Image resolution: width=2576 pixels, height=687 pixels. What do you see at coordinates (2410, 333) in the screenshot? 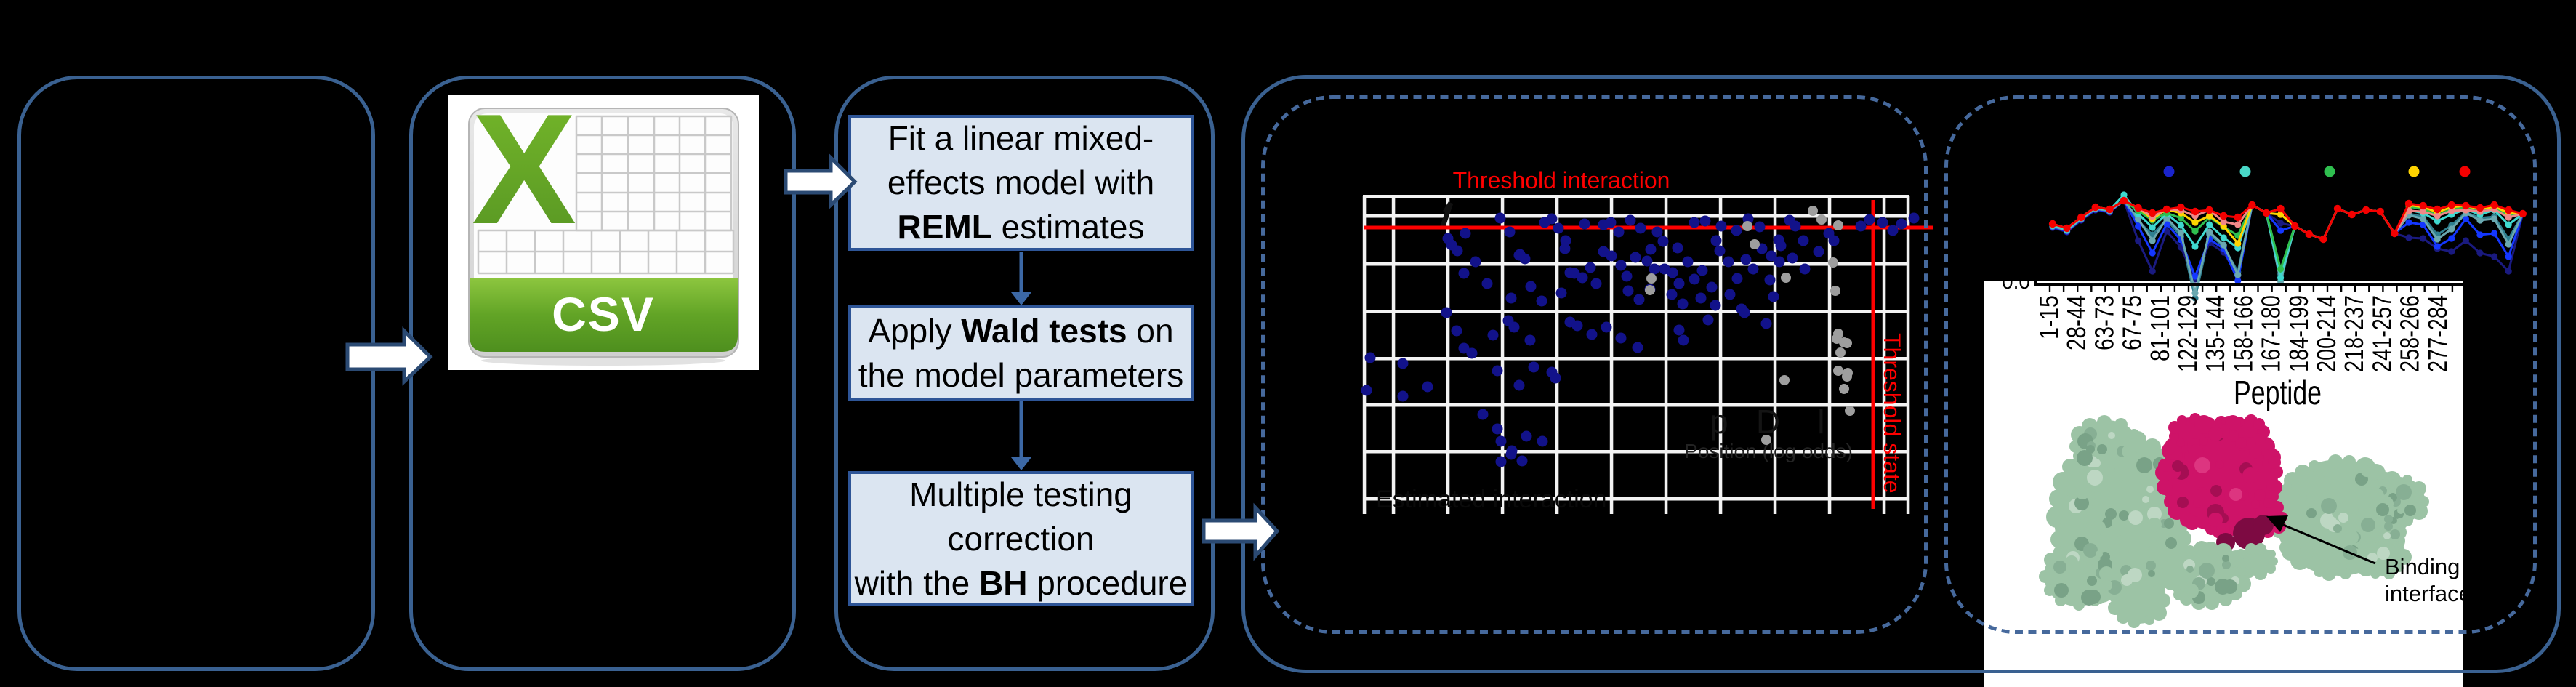
I see `svg-text: 258-266` at bounding box center [2410, 333].